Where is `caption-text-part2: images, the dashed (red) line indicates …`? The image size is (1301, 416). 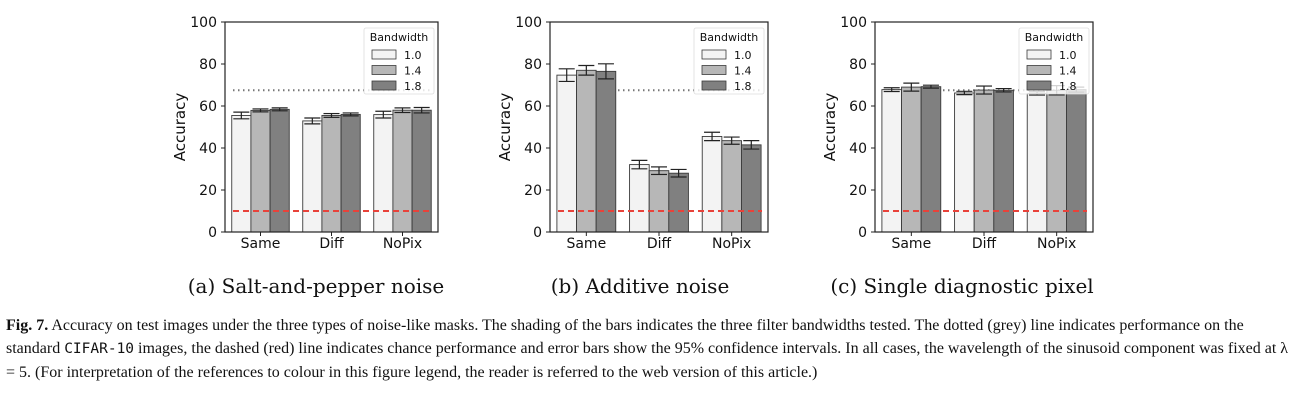 caption-text-part2: images, the dashed (red) line indicates … is located at coordinates (647, 360).